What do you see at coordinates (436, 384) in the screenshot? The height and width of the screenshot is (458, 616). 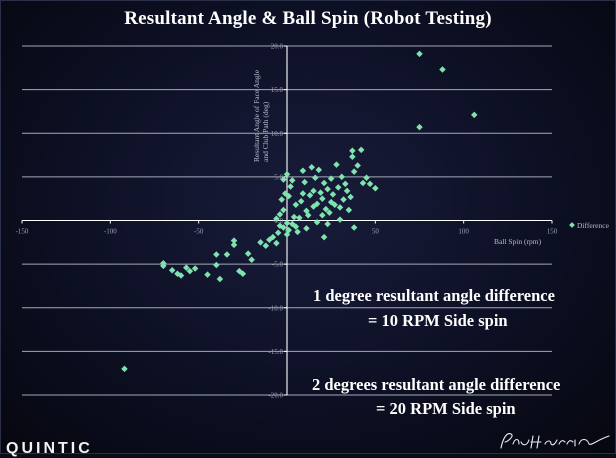 I see `annotation-2-line1: 2 degrees resultant angle difference` at bounding box center [436, 384].